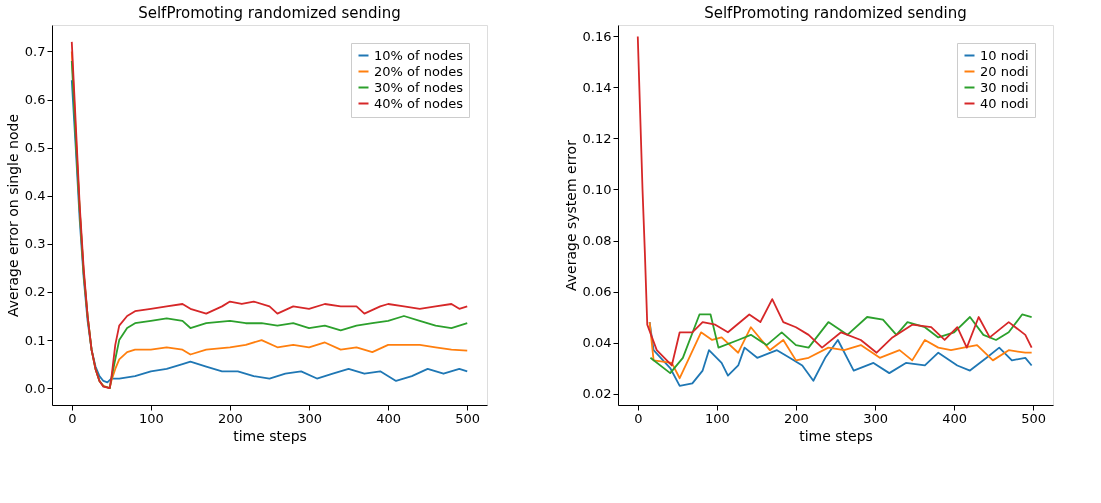 The width and height of the screenshot is (1101, 503). Describe the element at coordinates (35, 340) in the screenshot. I see `y-tick-label: 0.1` at that location.